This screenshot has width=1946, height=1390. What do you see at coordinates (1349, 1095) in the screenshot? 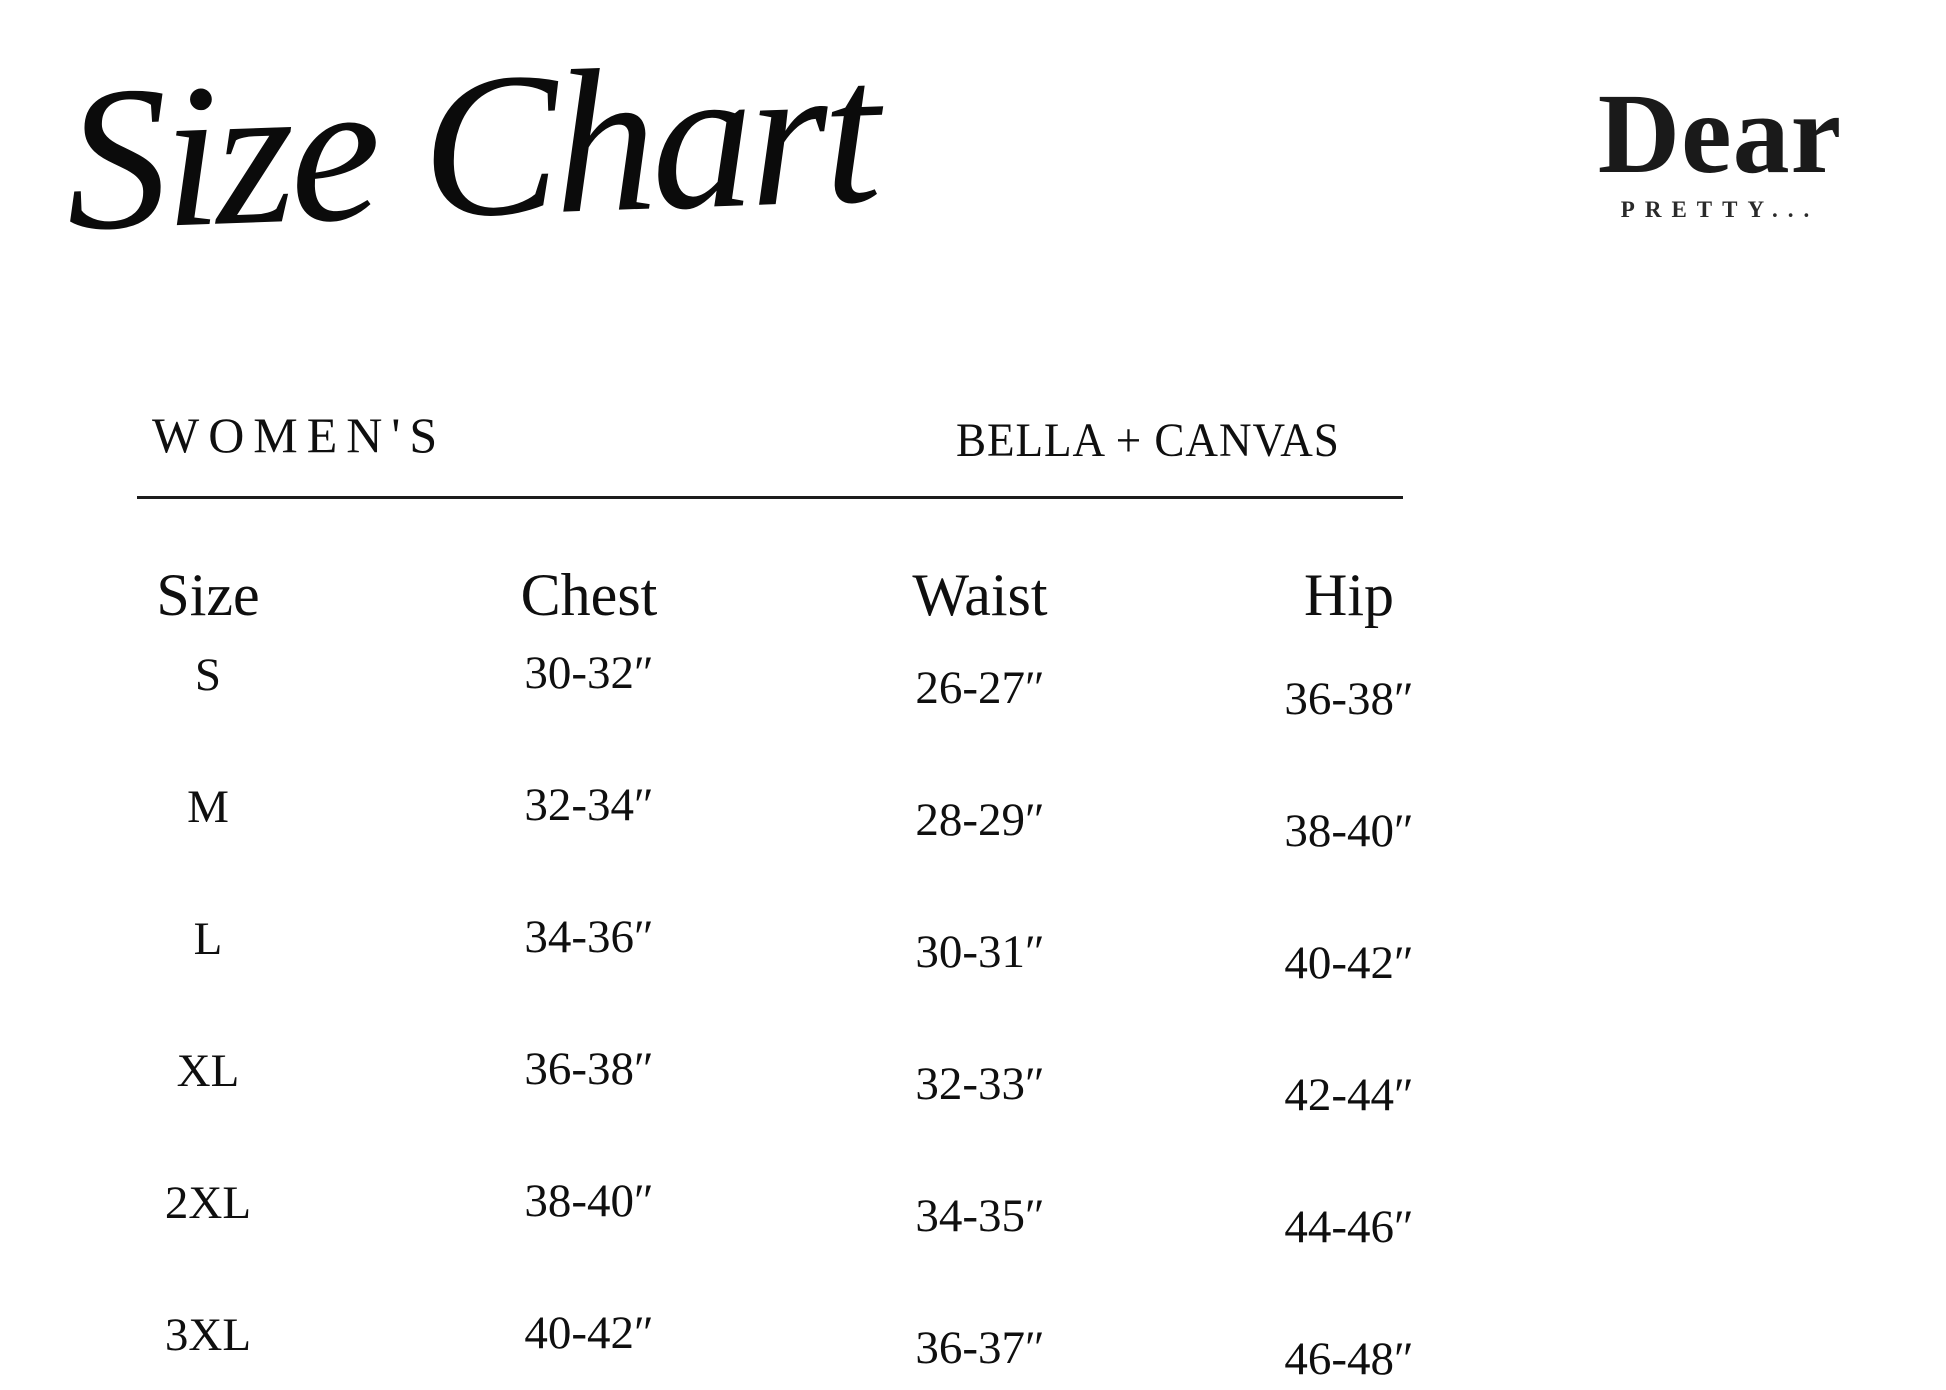
I see `cell-hip: 42-44″` at bounding box center [1349, 1095].